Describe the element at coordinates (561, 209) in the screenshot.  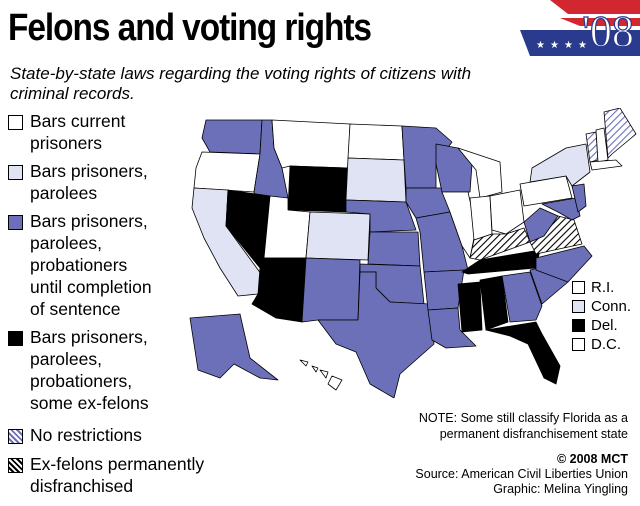
I see `state-maryland` at that location.